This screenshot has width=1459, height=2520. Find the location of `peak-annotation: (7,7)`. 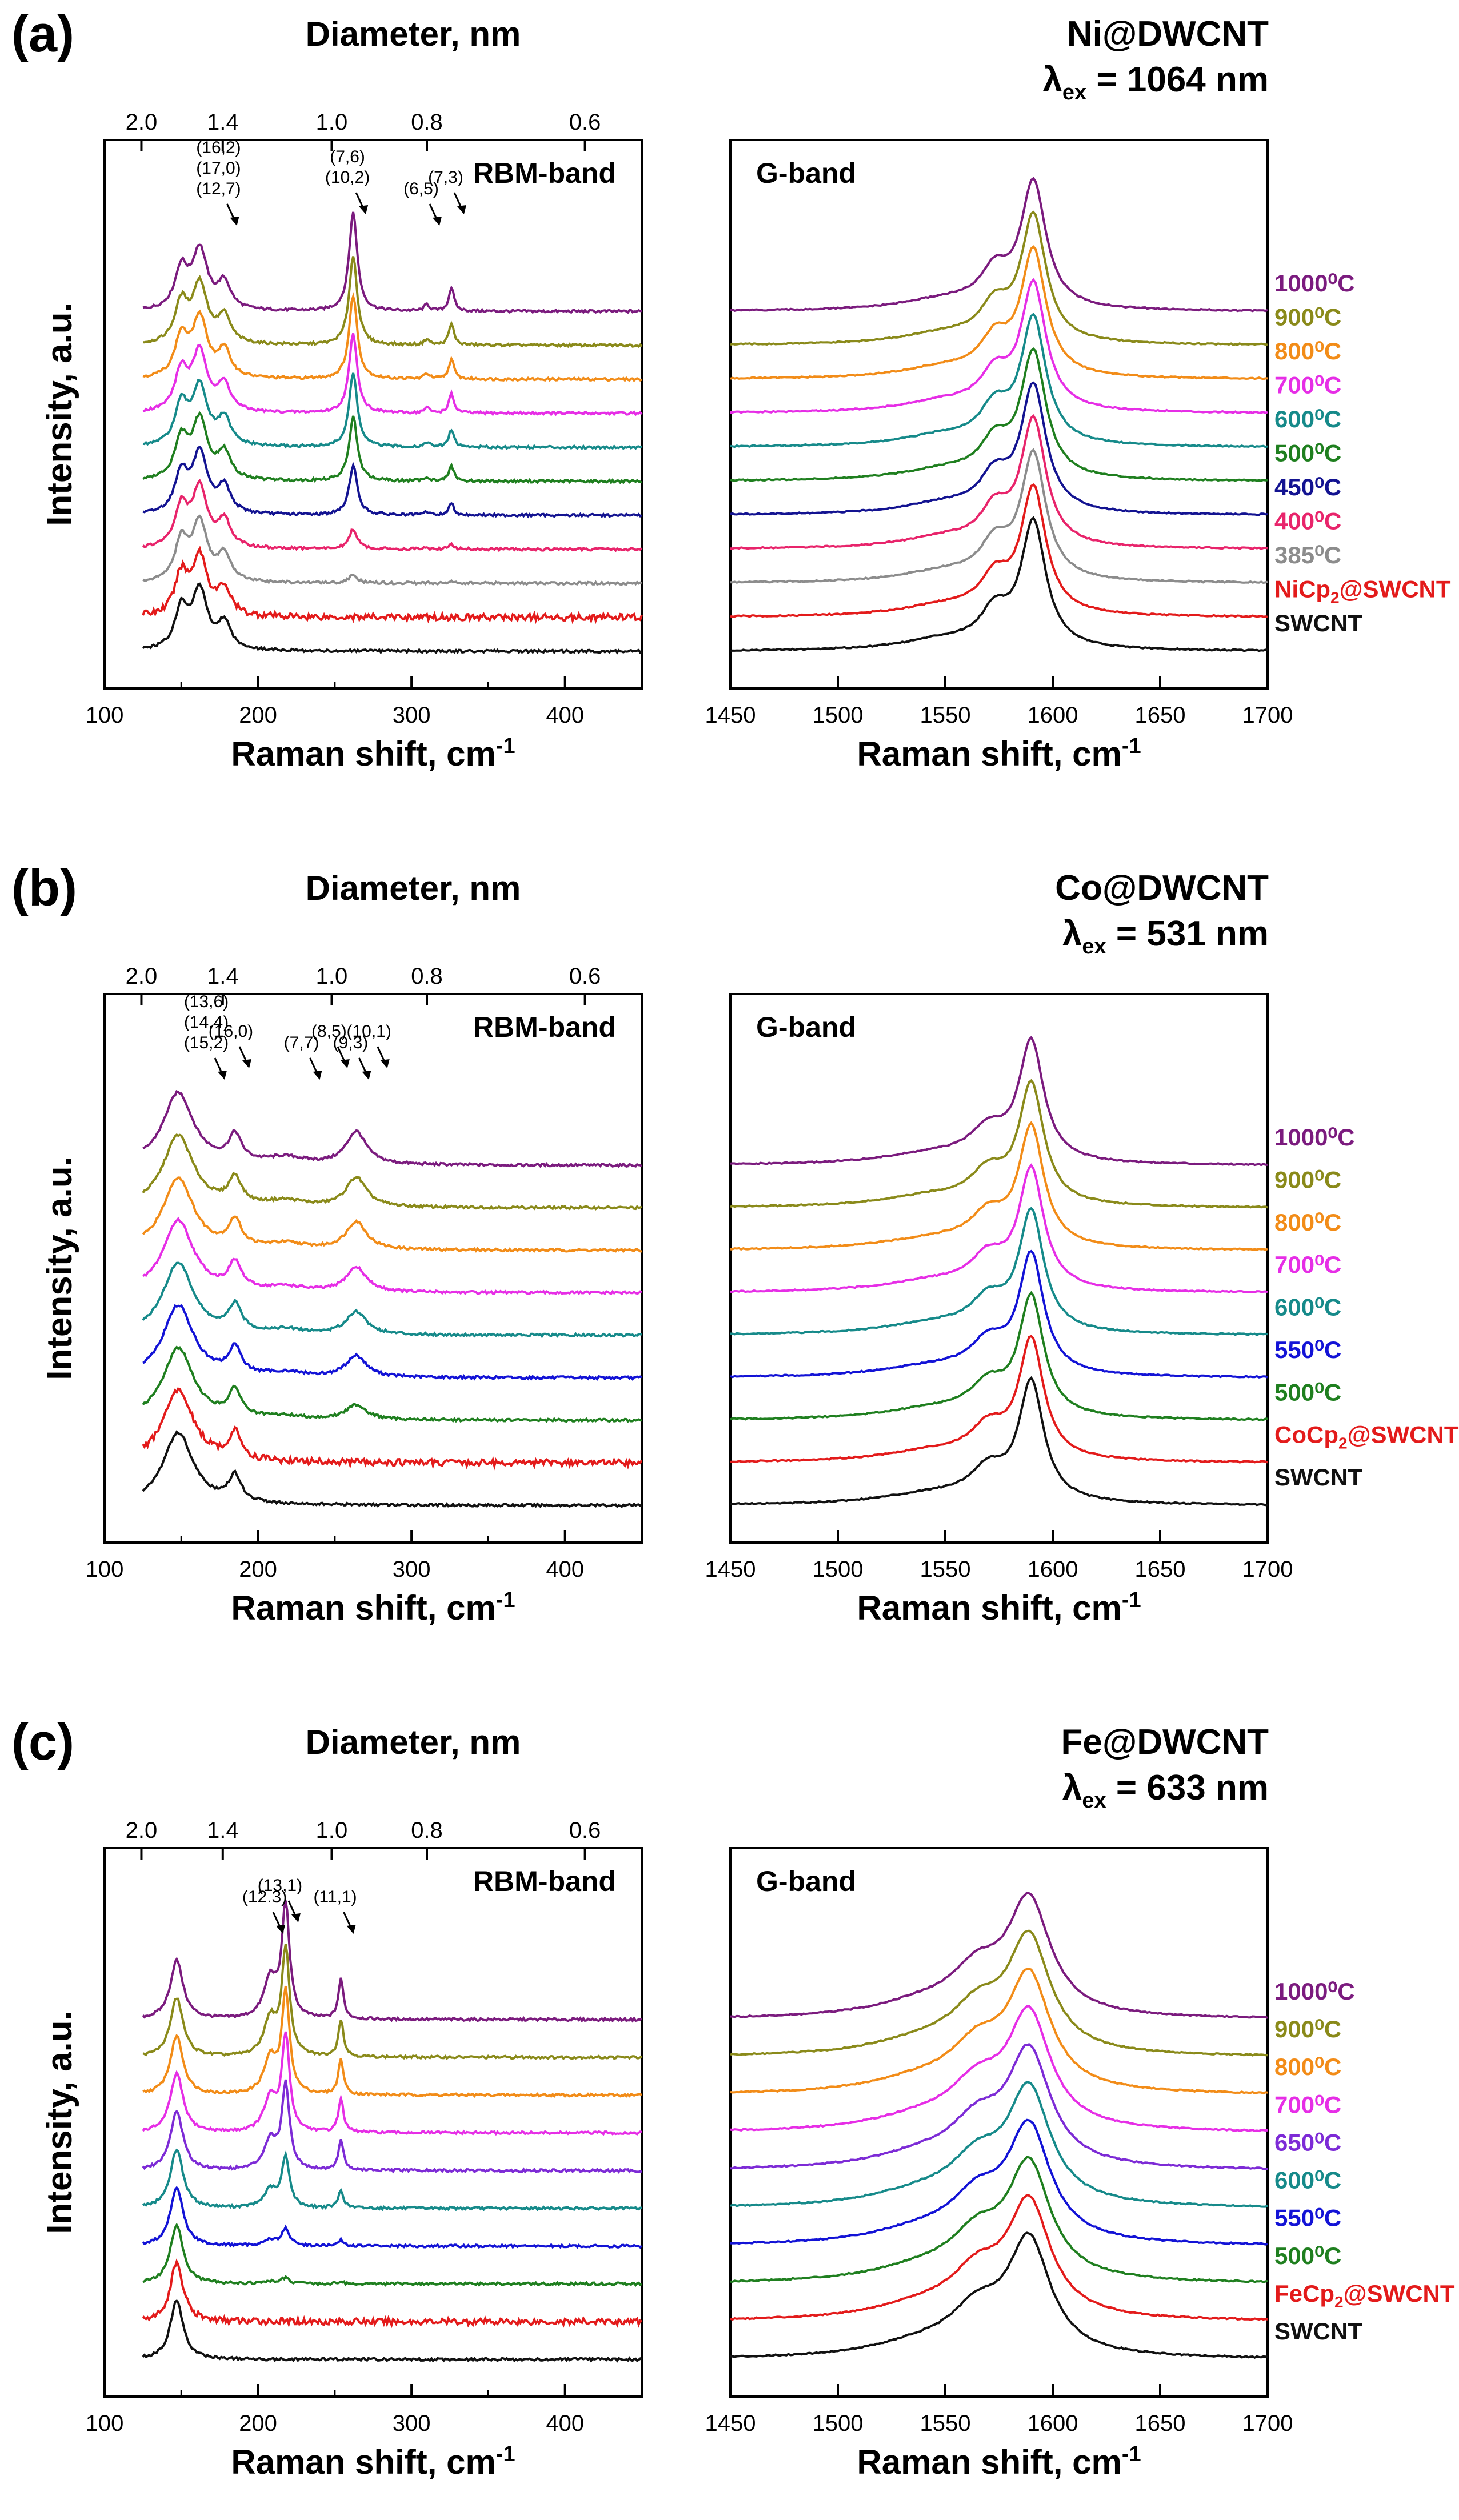

peak-annotation: (7,7) is located at coordinates (301, 1042).